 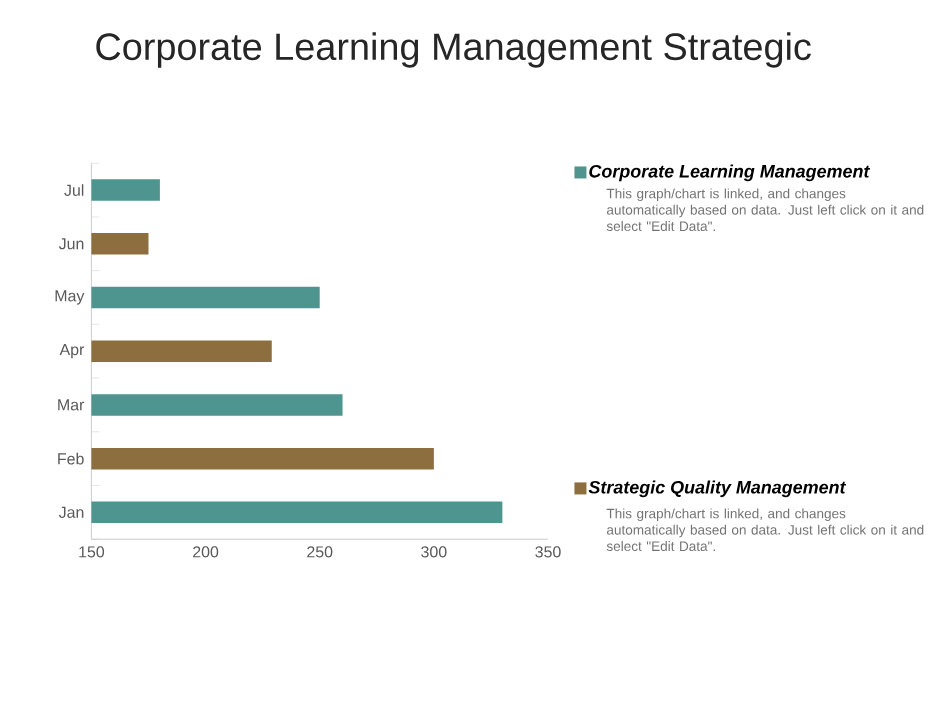 What do you see at coordinates (730, 173) in the screenshot?
I see `legend-label: Corporate Learning Management` at bounding box center [730, 173].